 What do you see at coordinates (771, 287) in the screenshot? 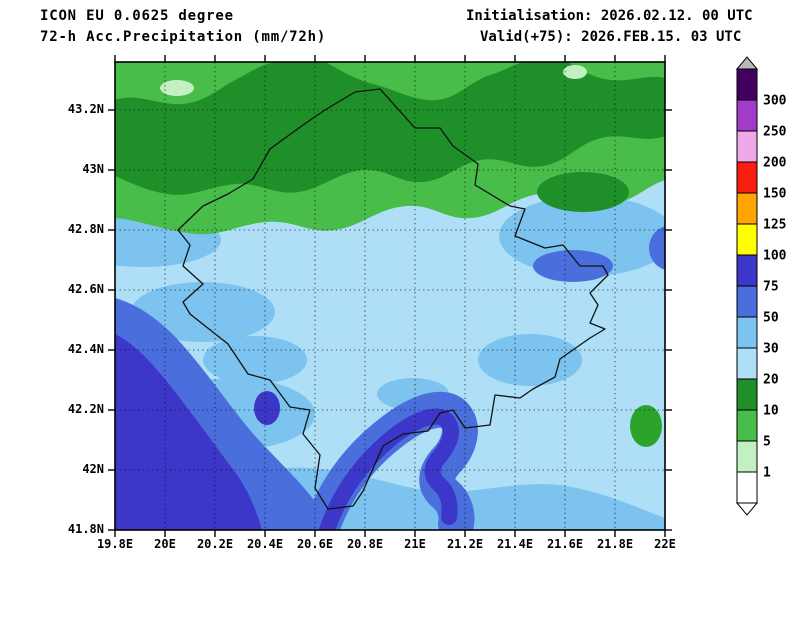
I see `colorbar-label: 75` at bounding box center [771, 287].